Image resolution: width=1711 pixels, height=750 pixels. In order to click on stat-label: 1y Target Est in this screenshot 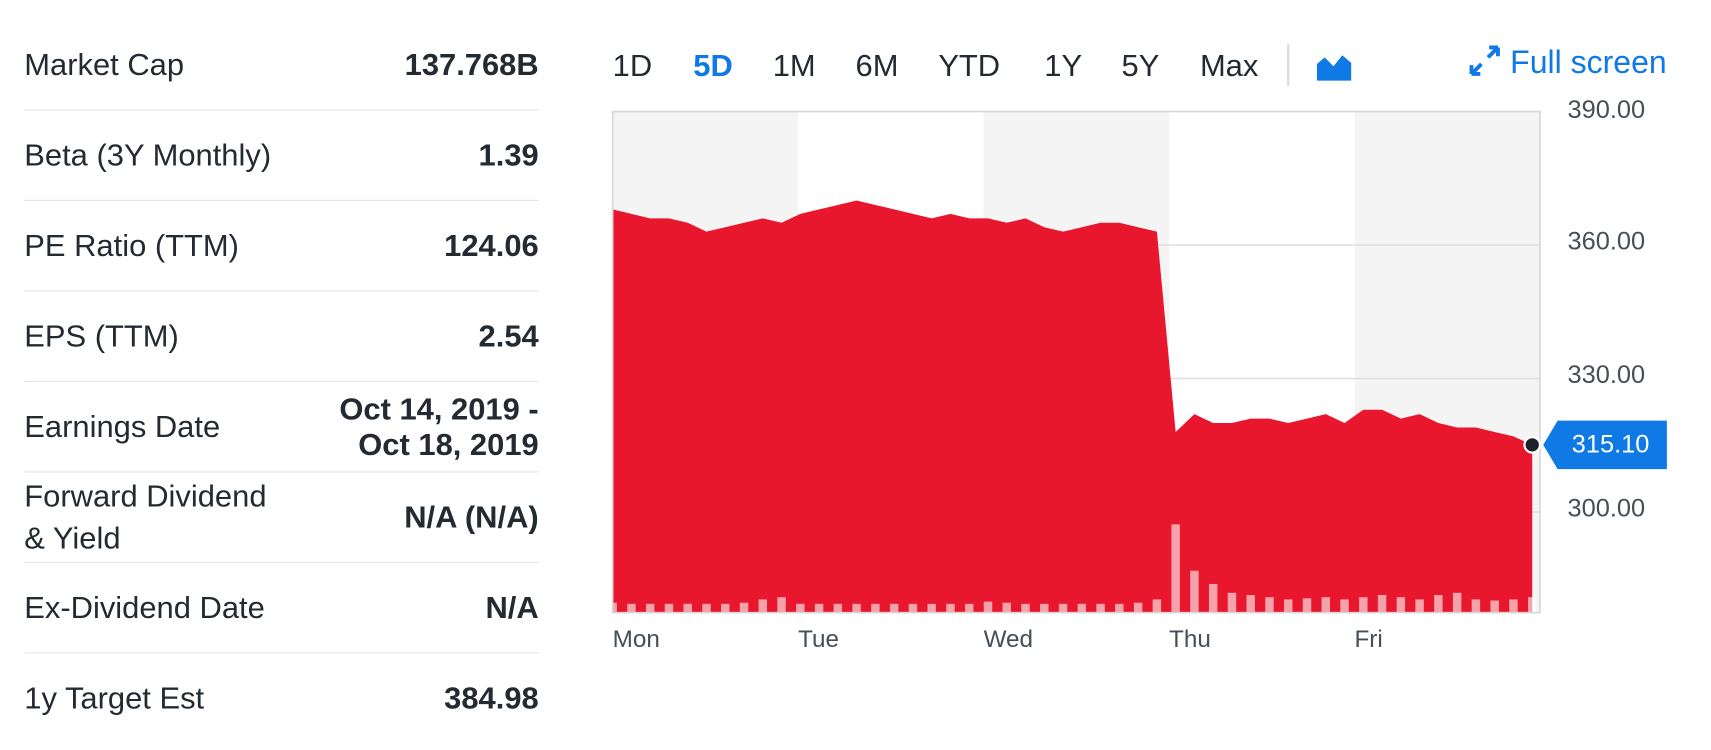, I will do `click(114, 698)`.